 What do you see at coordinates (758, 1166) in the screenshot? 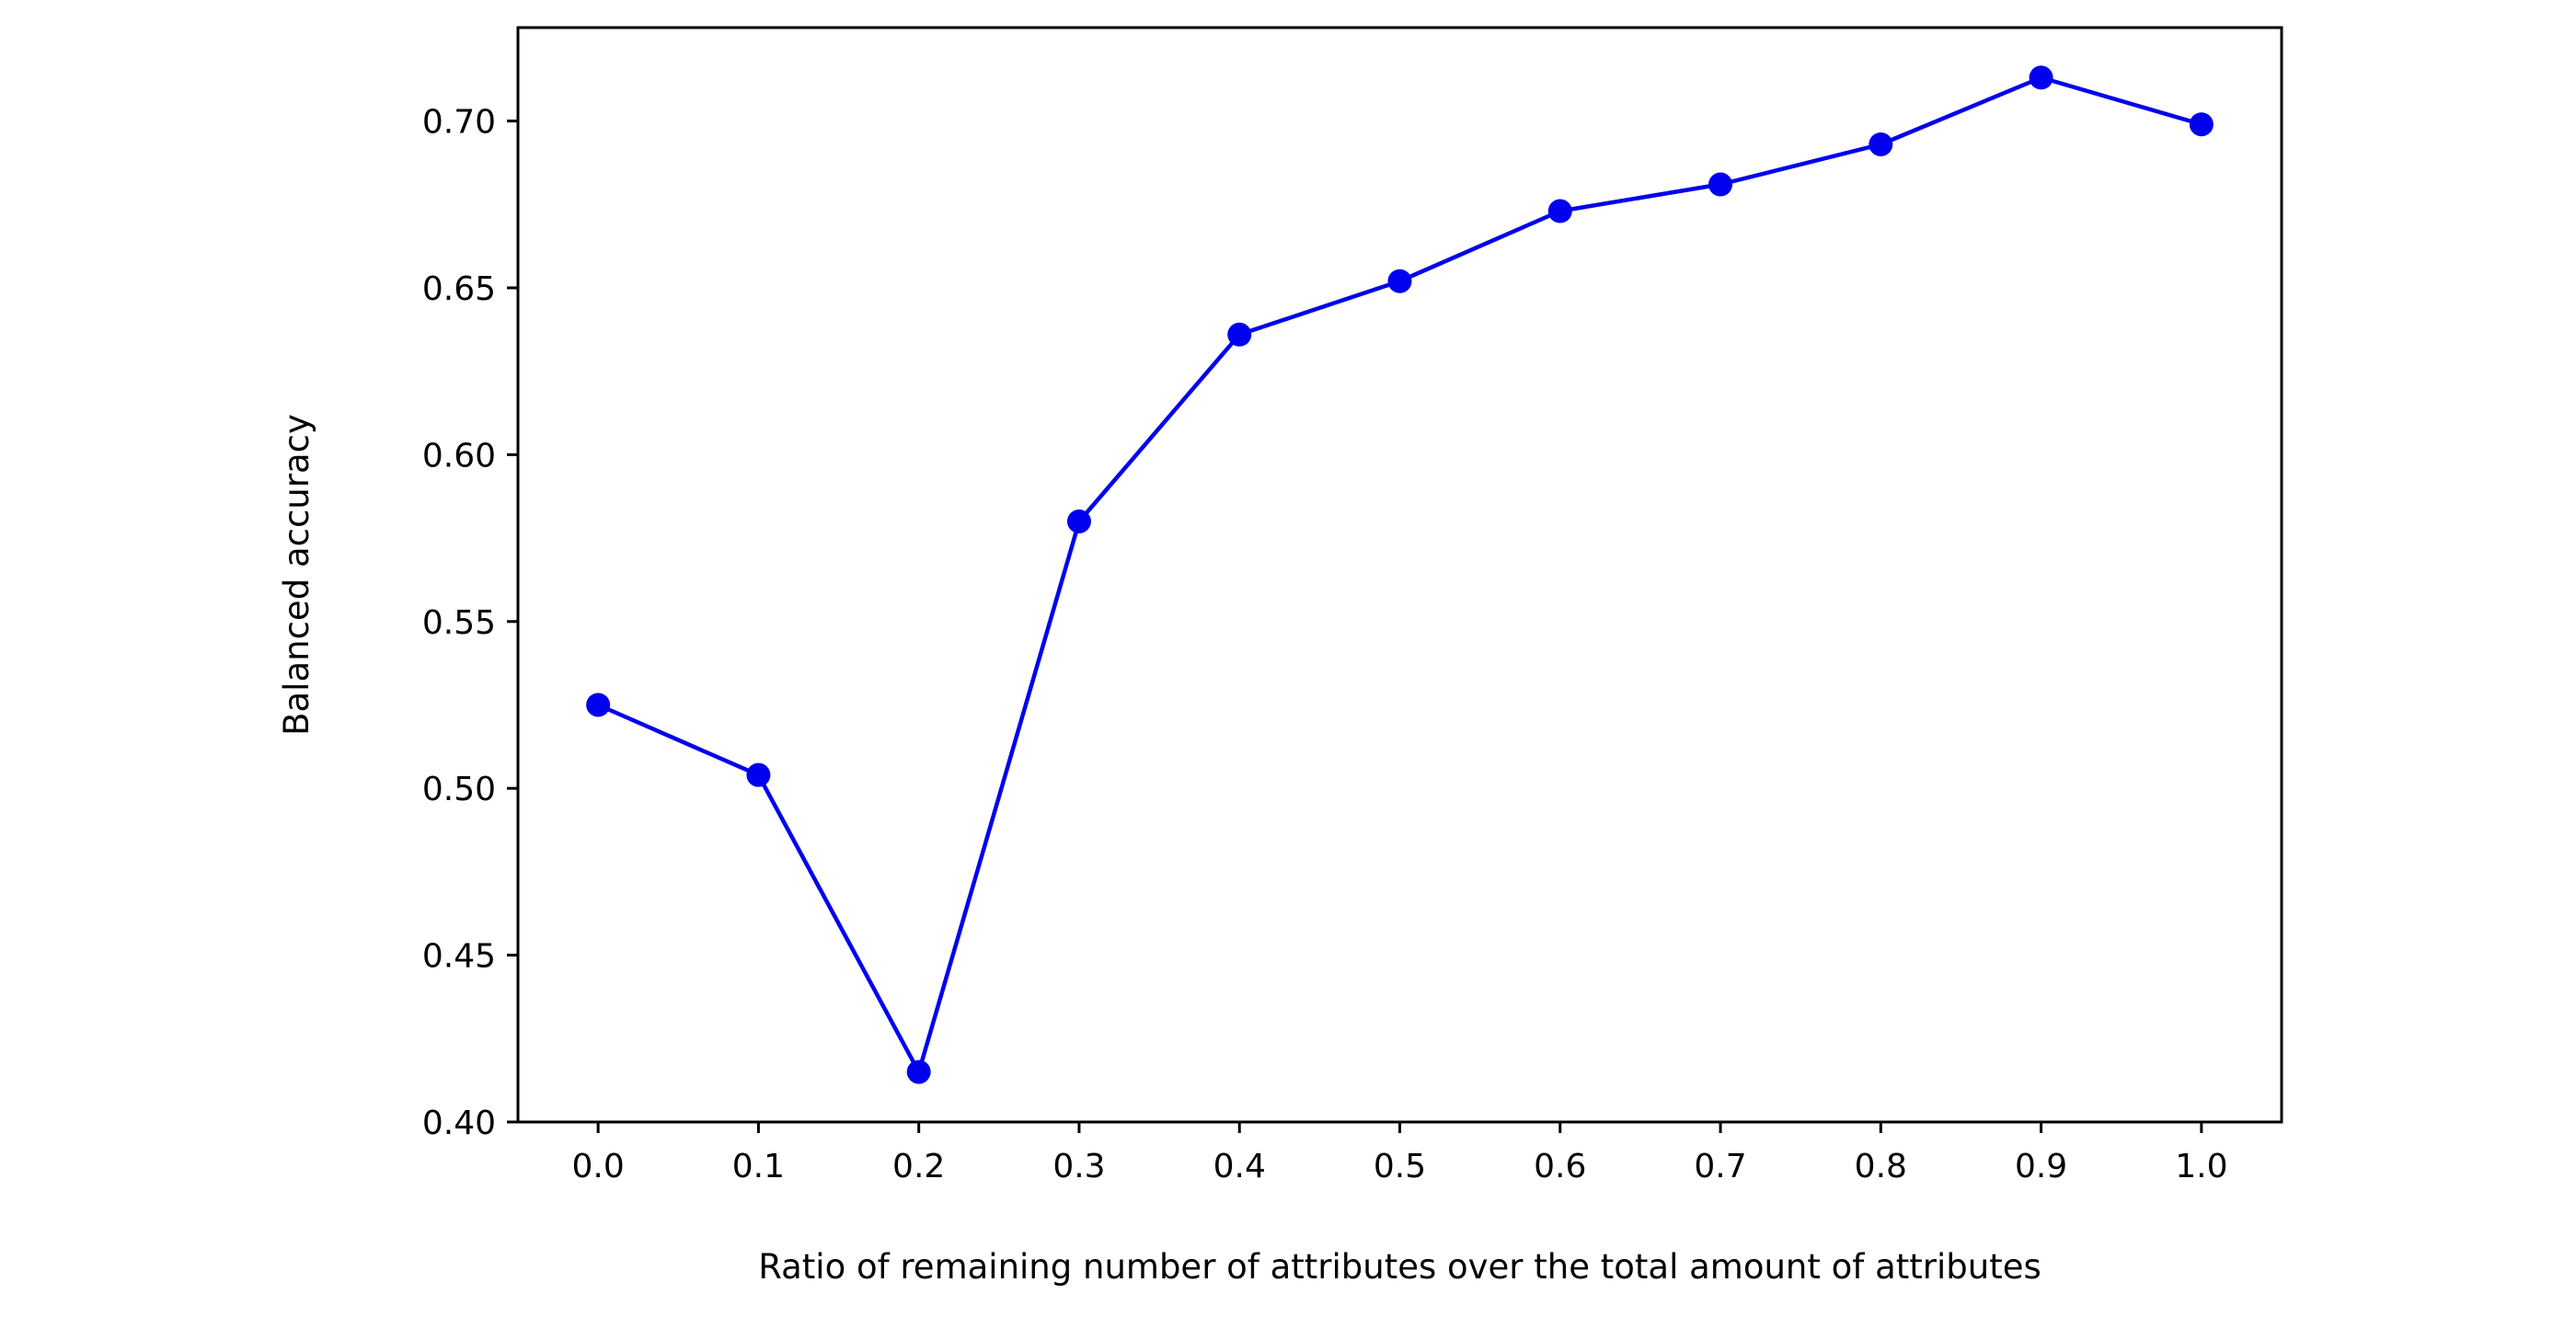
I see `x-tick-label: 0.1` at bounding box center [758, 1166].